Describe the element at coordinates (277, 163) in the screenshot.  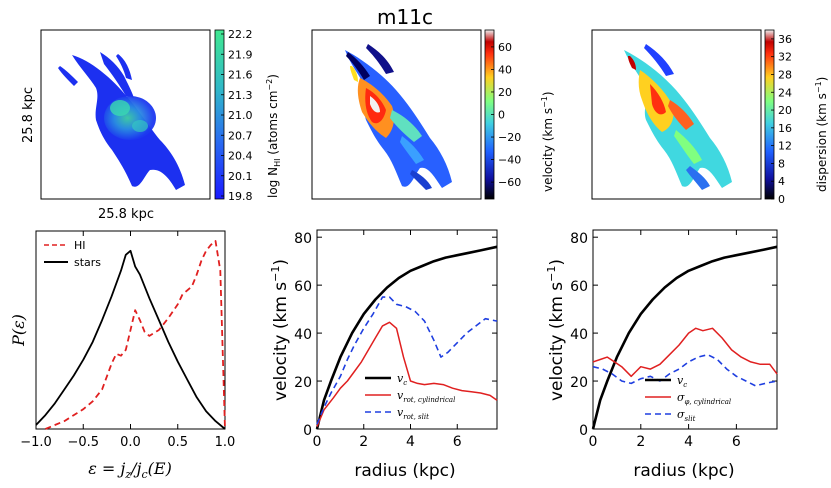
I see `hi-colorbar-label-sub: HI` at that location.